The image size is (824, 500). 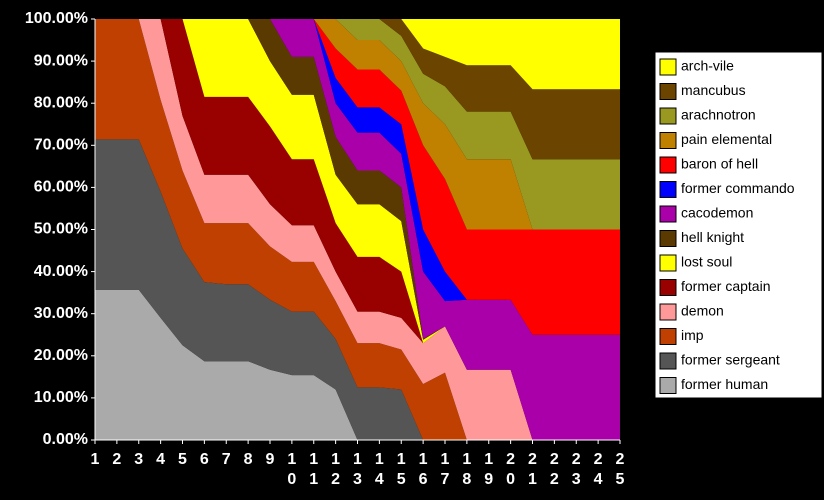 I want to click on legend-label: lost soul, so click(x=706, y=262).